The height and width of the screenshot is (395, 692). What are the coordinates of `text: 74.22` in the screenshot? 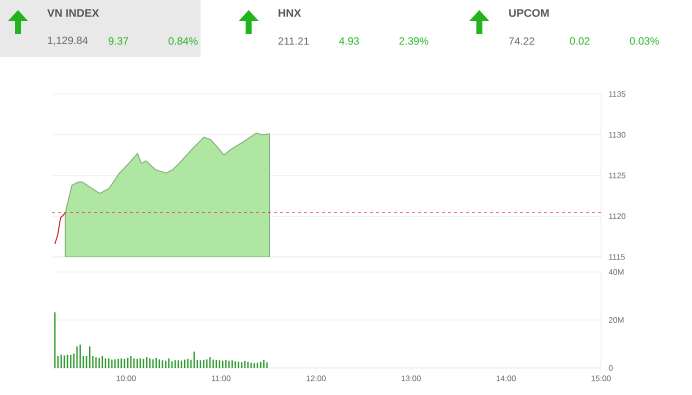 It's located at (521, 41).